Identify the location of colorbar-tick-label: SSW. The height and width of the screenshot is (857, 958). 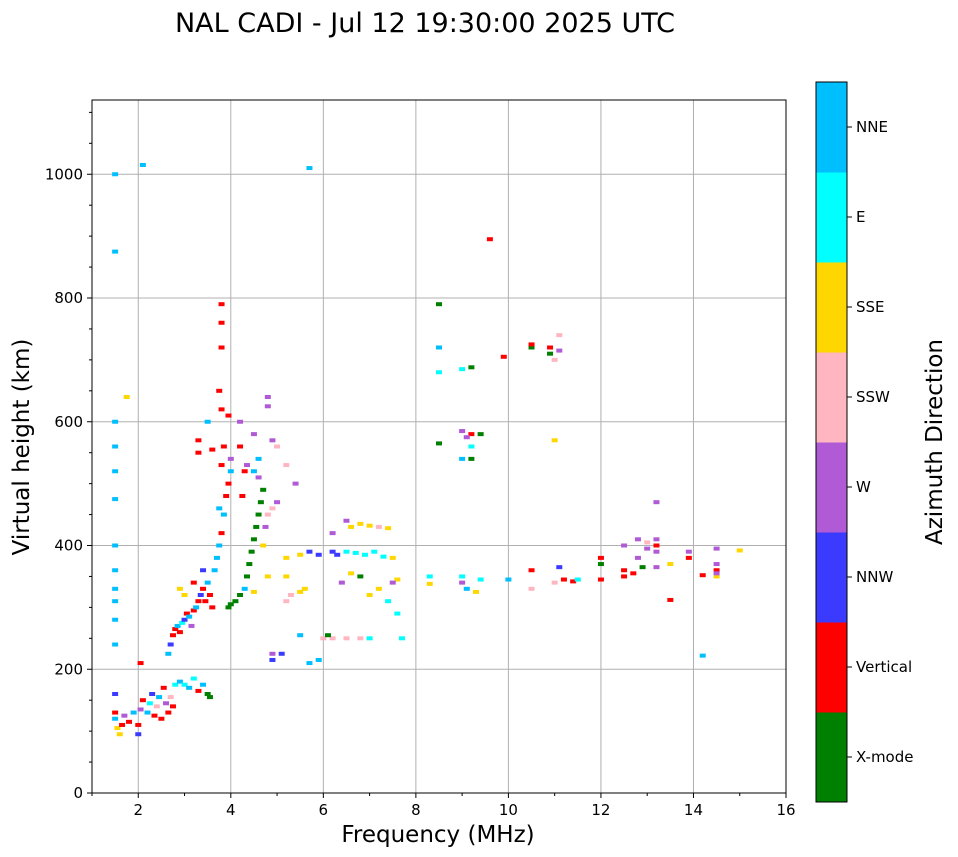
(873, 397).